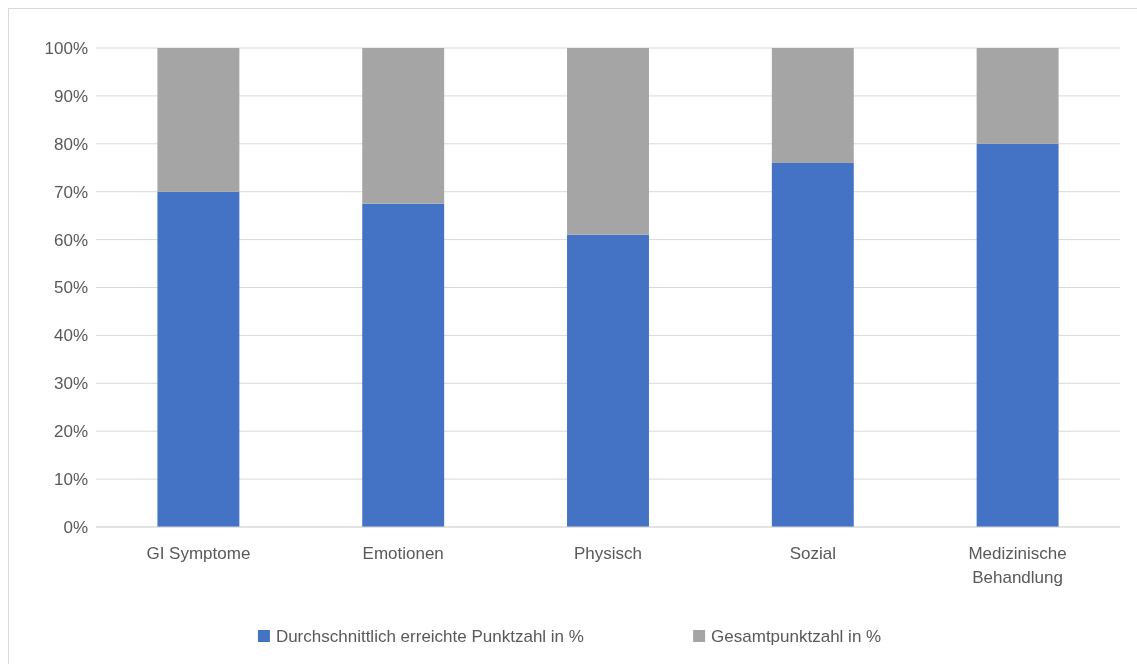 This screenshot has height=664, width=1137. What do you see at coordinates (70, 288) in the screenshot?
I see `y-tick-label: 50%` at bounding box center [70, 288].